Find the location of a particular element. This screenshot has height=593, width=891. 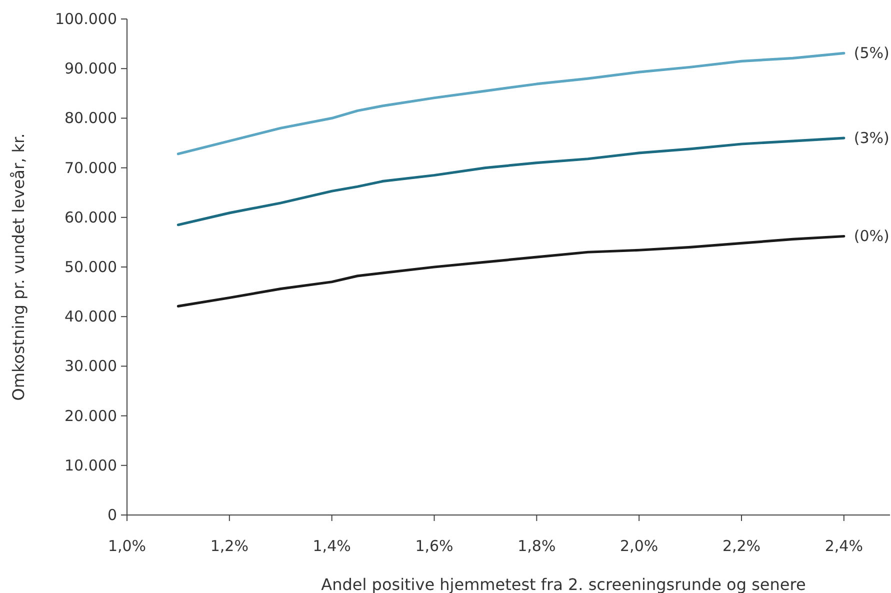

series-label: (0%) is located at coordinates (872, 236).